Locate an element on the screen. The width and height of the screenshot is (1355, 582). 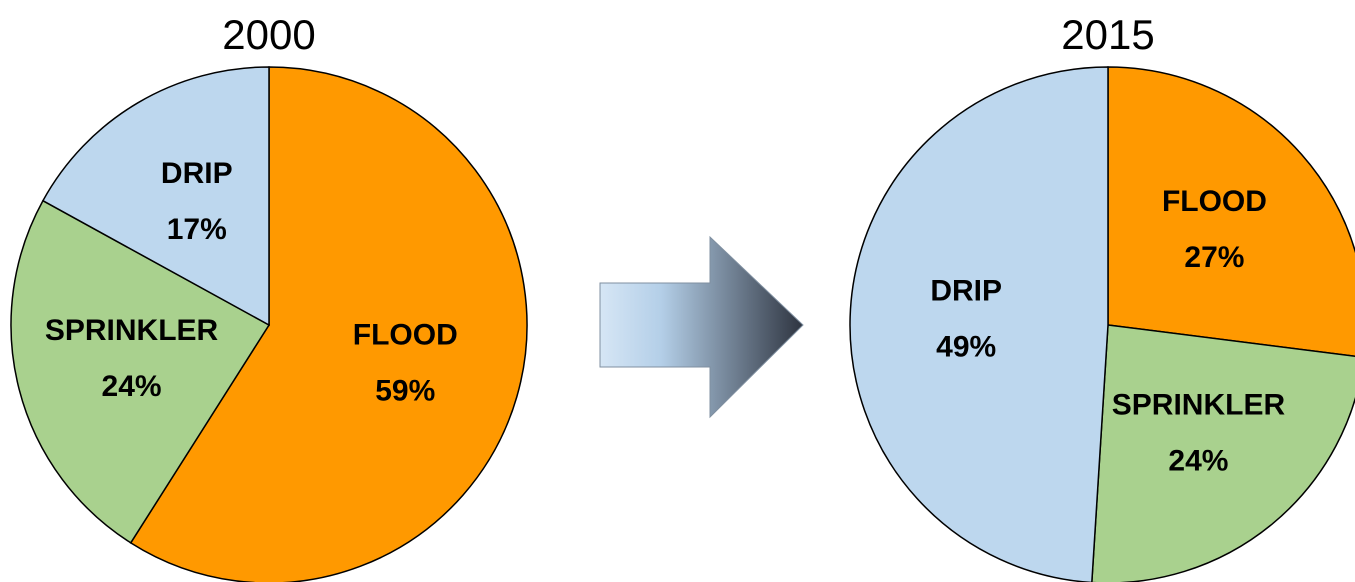
value-label: 27% is located at coordinates (1214, 257).